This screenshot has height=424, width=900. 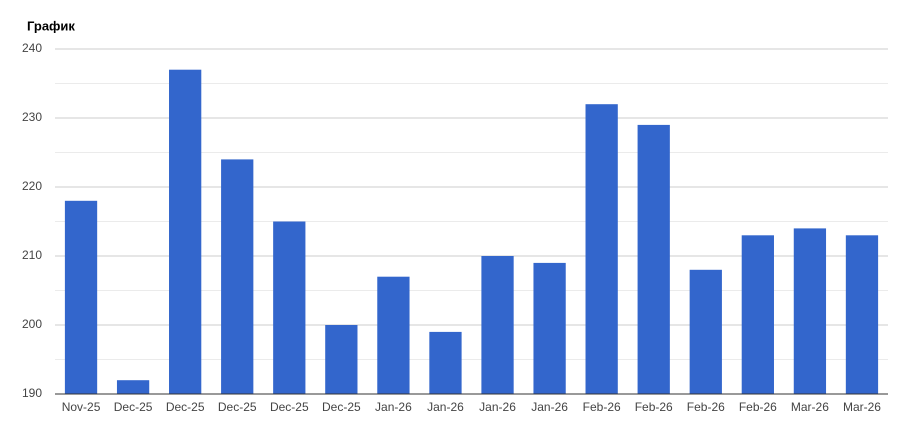 I want to click on y-tick-label: 240, so click(x=32, y=48).